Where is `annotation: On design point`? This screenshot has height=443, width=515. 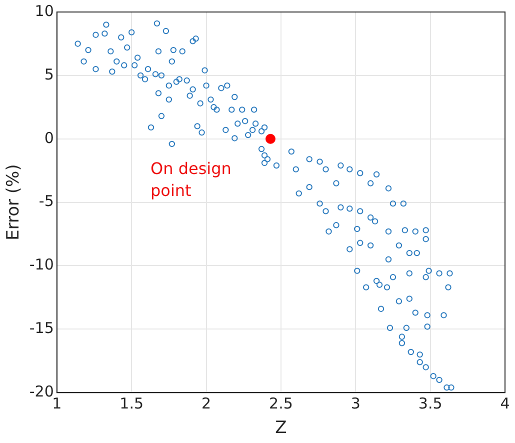 annotation: On design point is located at coordinates (191, 179).